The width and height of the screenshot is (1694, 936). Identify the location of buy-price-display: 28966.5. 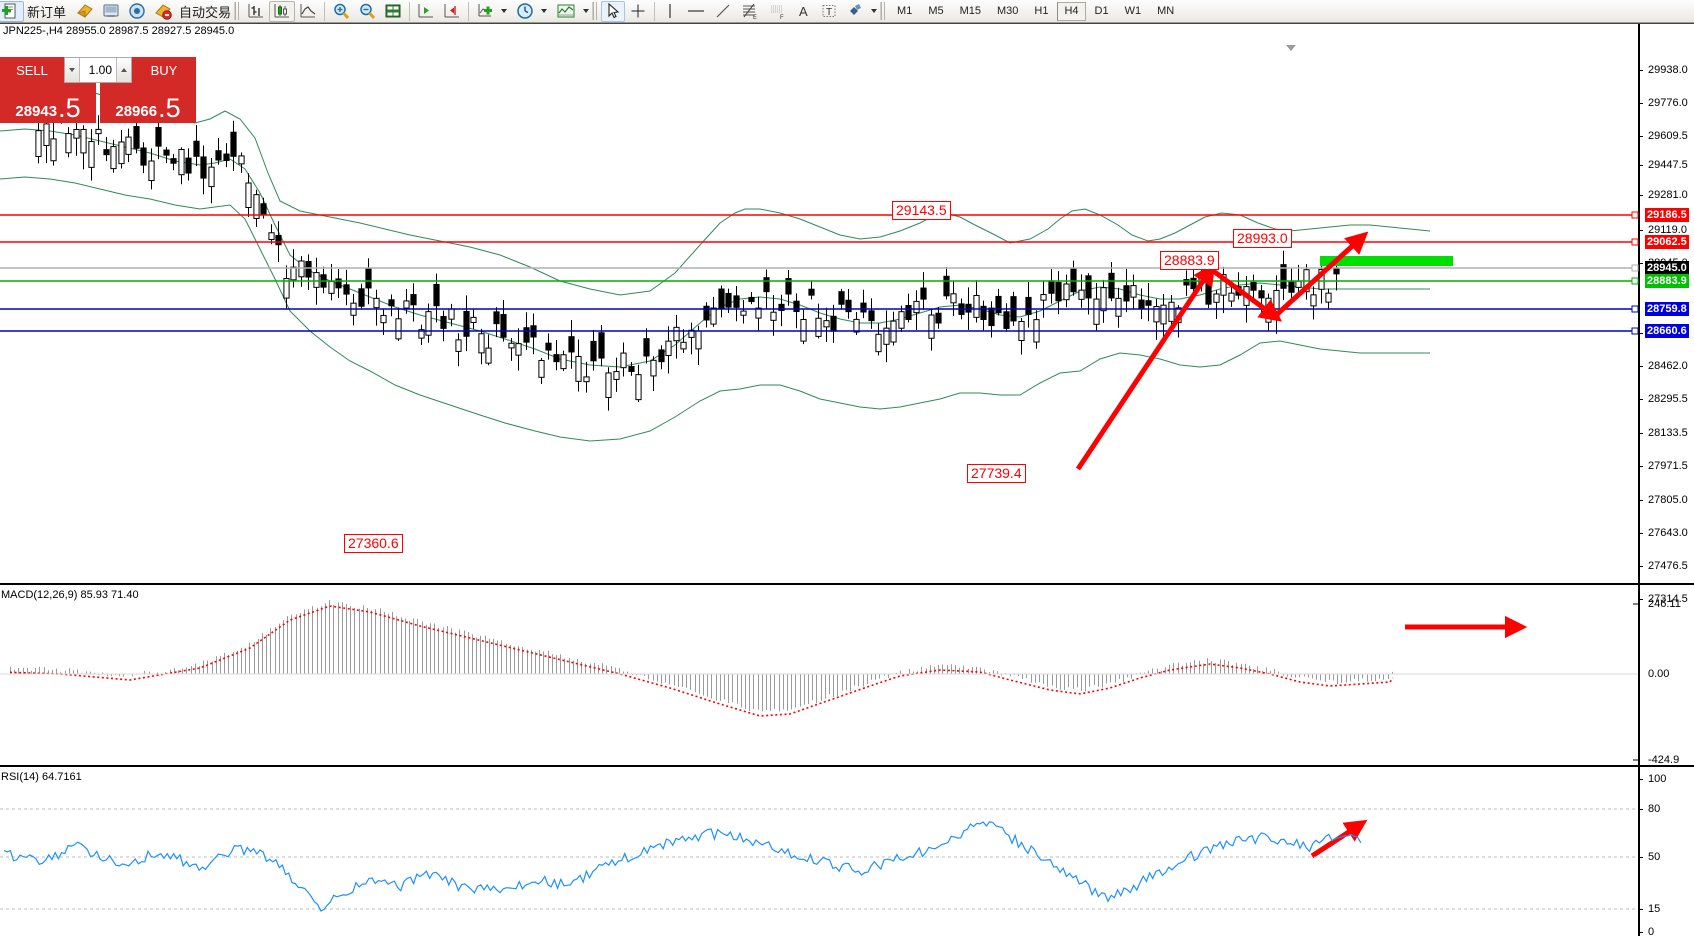
(148, 103).